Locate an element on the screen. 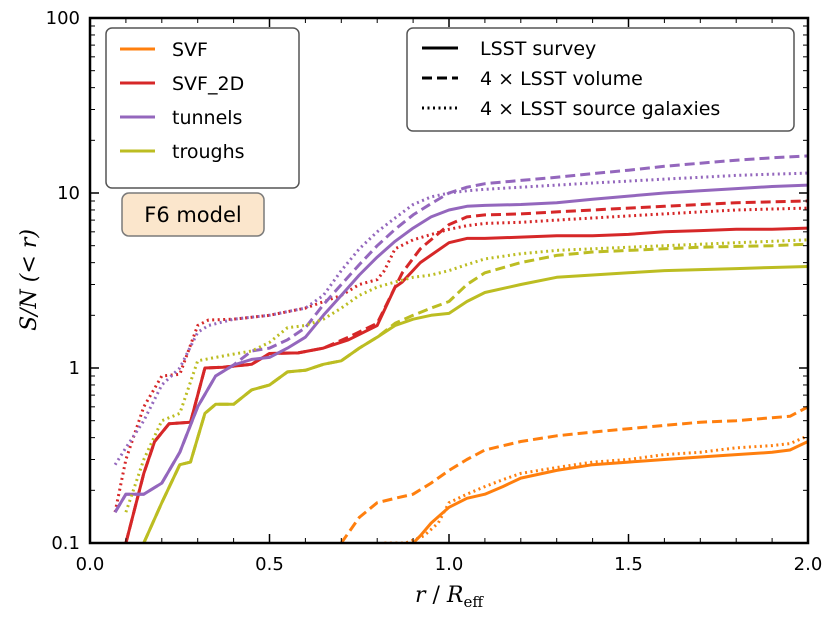 Image resolution: width=831 pixels, height=620 pixels. model-annotation-box is located at coordinates (193, 214).